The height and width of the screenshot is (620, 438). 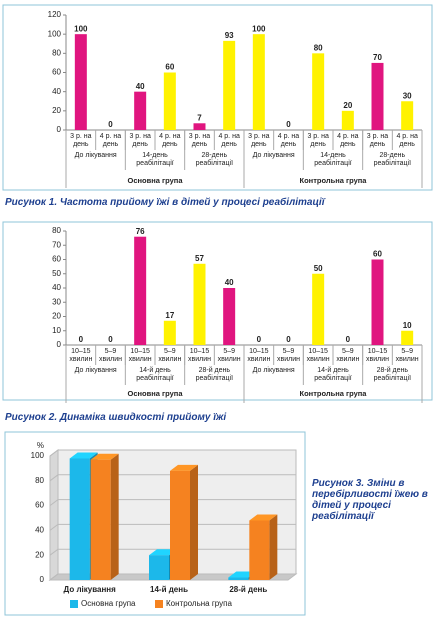 I want to click on y-tick-label: 120, so click(x=55, y=14).